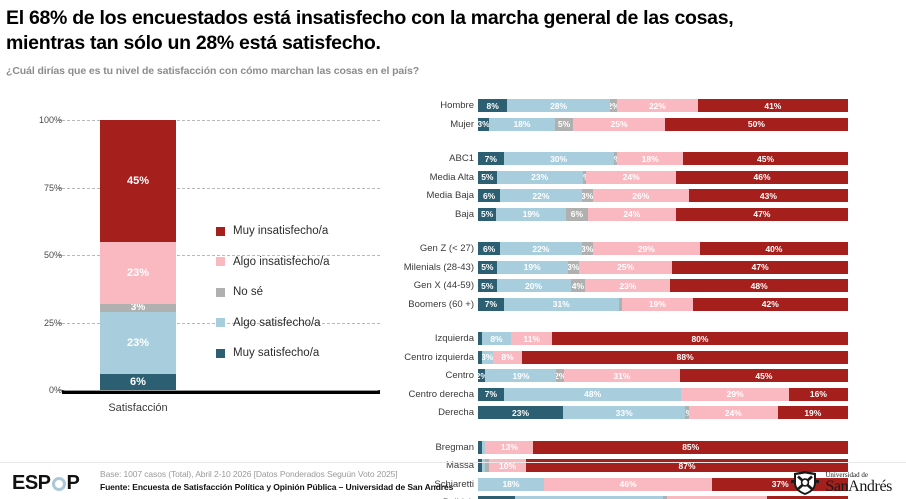  I want to click on y-axis-tick-label: 100%, so click(50, 120).